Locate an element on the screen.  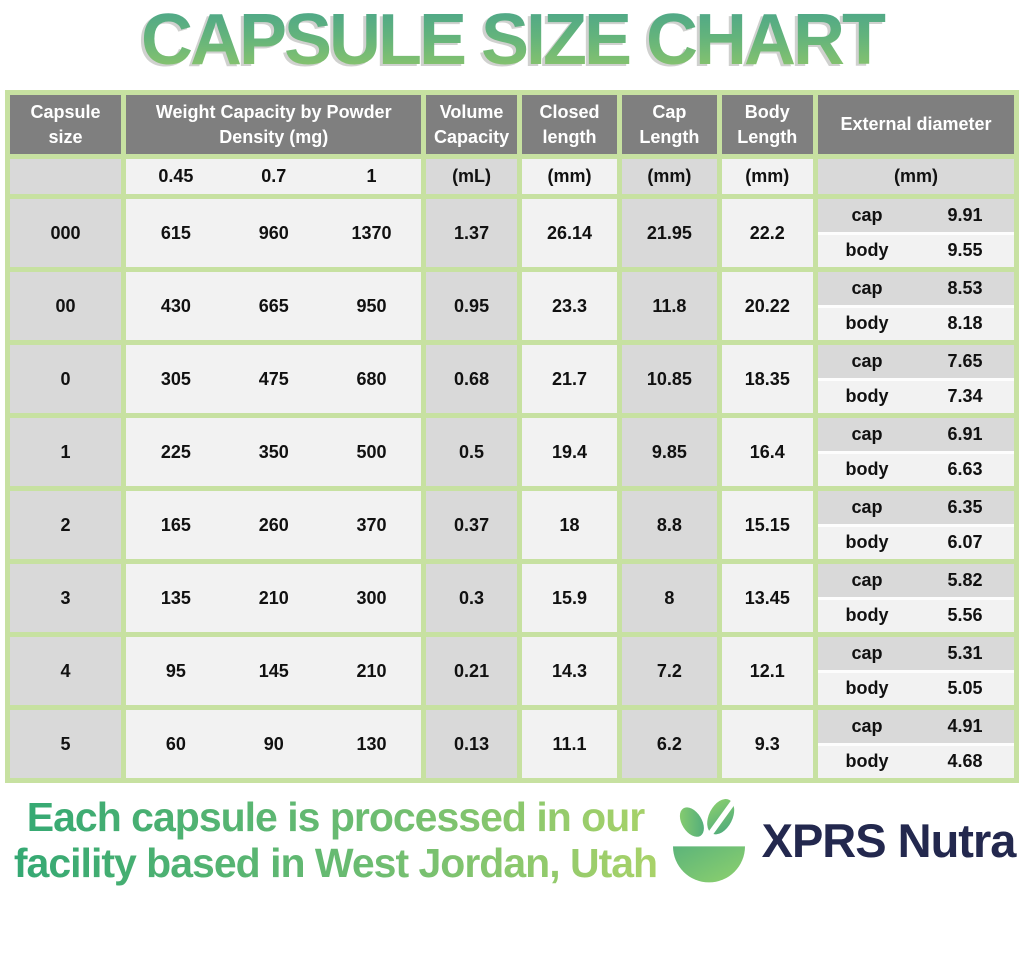
weight-07: 665 is located at coordinates (273, 305).